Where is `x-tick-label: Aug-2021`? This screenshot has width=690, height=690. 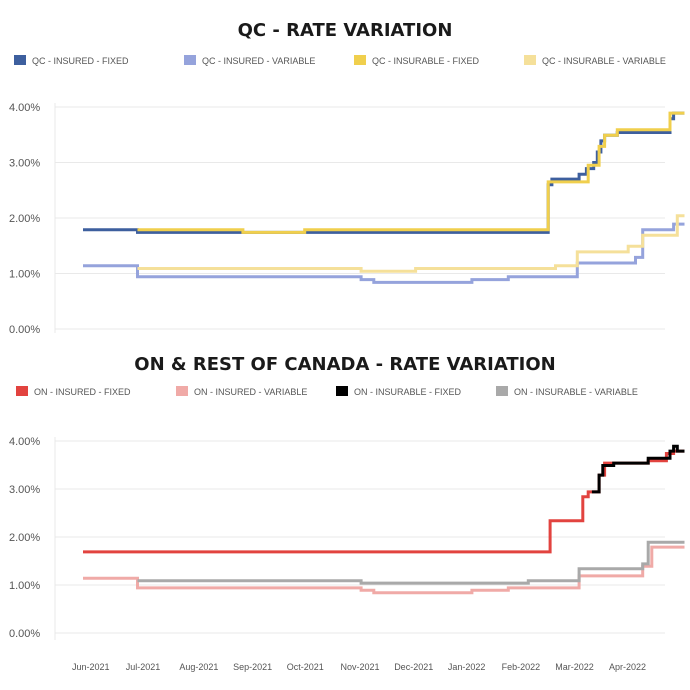
x-tick-label: Aug-2021 is located at coordinates (198, 667).